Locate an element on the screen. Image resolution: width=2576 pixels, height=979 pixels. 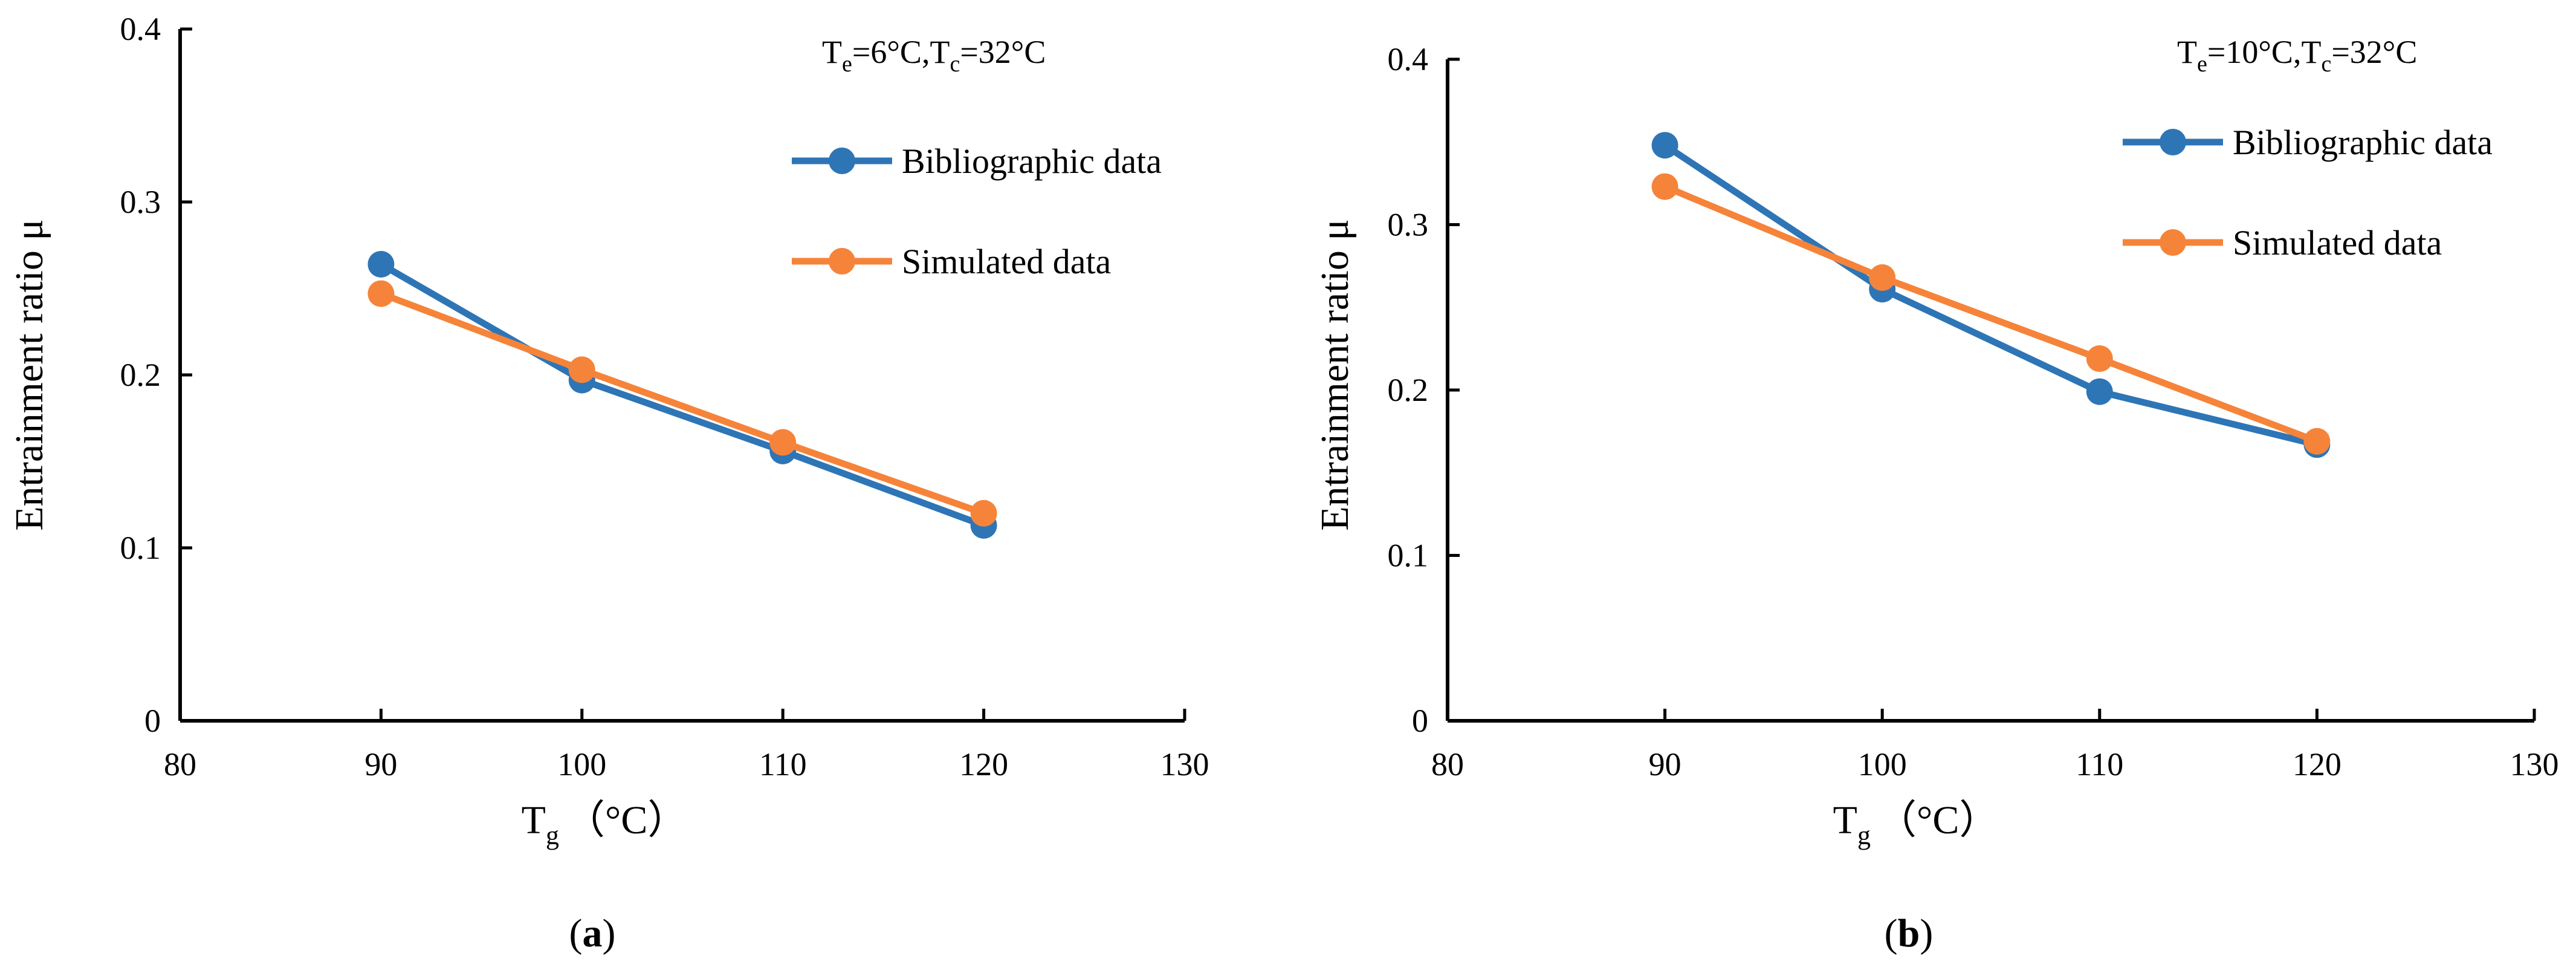
condition-te-value: =10°C, is located at coordinates (2254, 52).